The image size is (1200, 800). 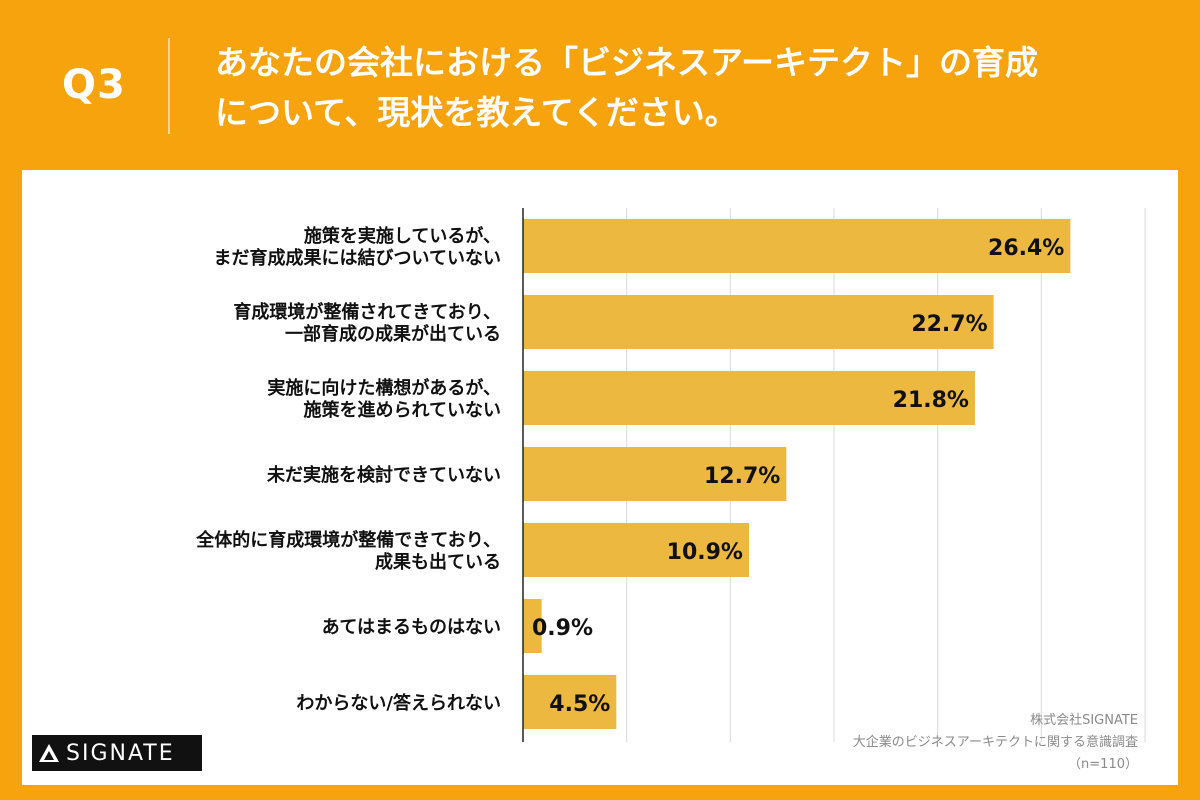 I want to click on category-label: 一部育成の成果が出ている, so click(x=393, y=334).